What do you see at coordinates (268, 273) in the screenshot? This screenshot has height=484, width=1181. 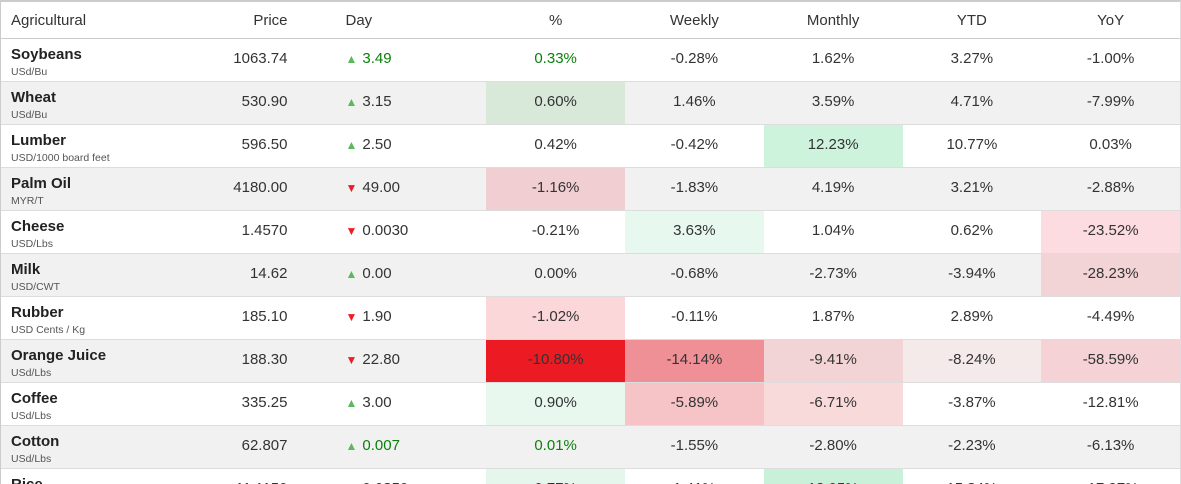 I see `price-cell: 14.62` at bounding box center [268, 273].